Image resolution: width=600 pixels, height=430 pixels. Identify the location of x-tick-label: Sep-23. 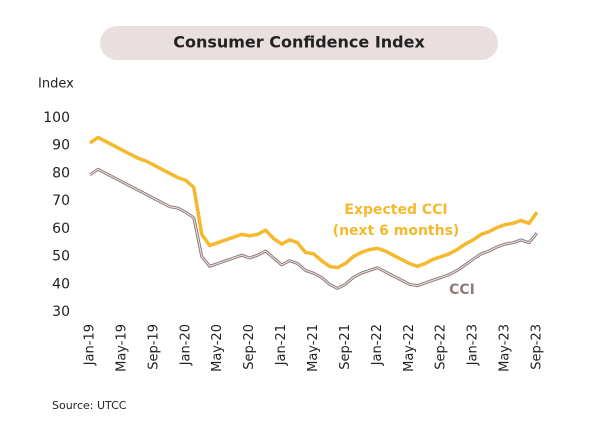
(537, 347).